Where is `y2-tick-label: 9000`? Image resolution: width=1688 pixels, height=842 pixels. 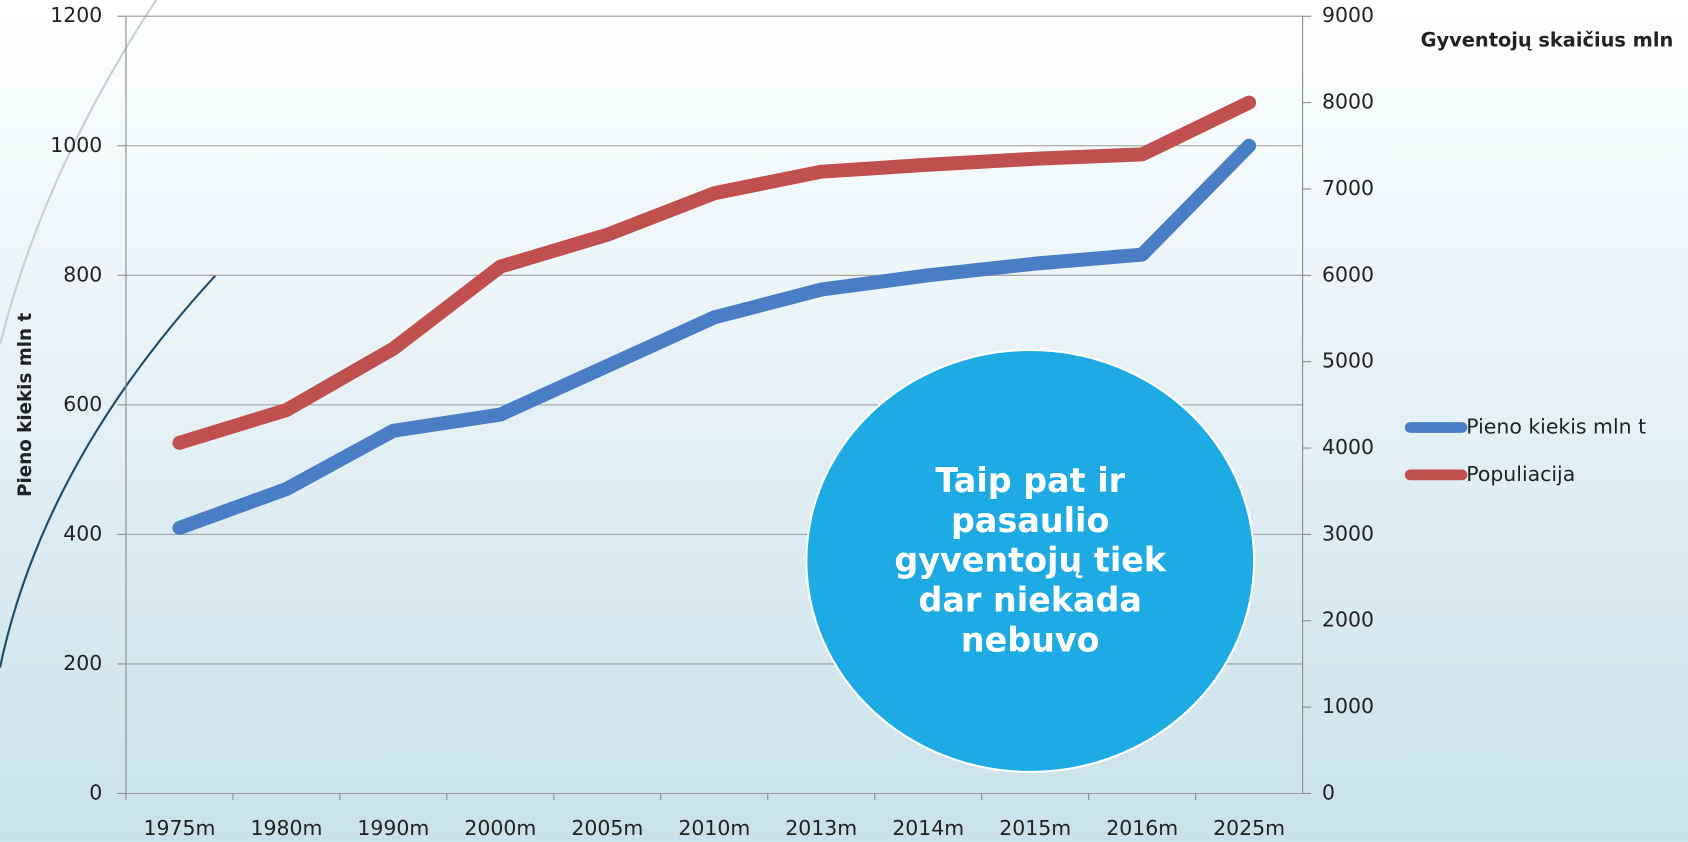
y2-tick-label: 9000 is located at coordinates (1348, 15).